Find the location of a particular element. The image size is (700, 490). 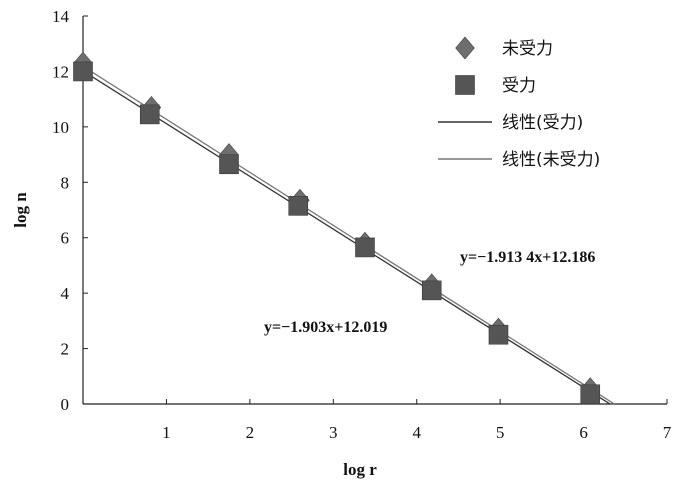

x-tick-label: 2 is located at coordinates (250, 432).